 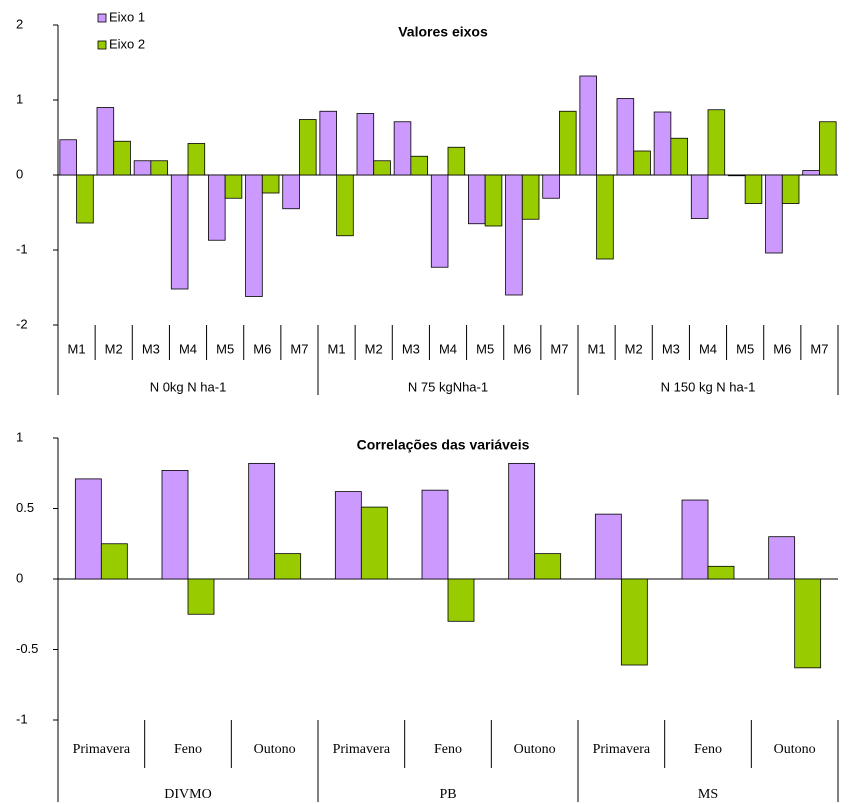 What do you see at coordinates (443, 445) in the screenshot?
I see `chart-title: Correlações das variáveis` at bounding box center [443, 445].